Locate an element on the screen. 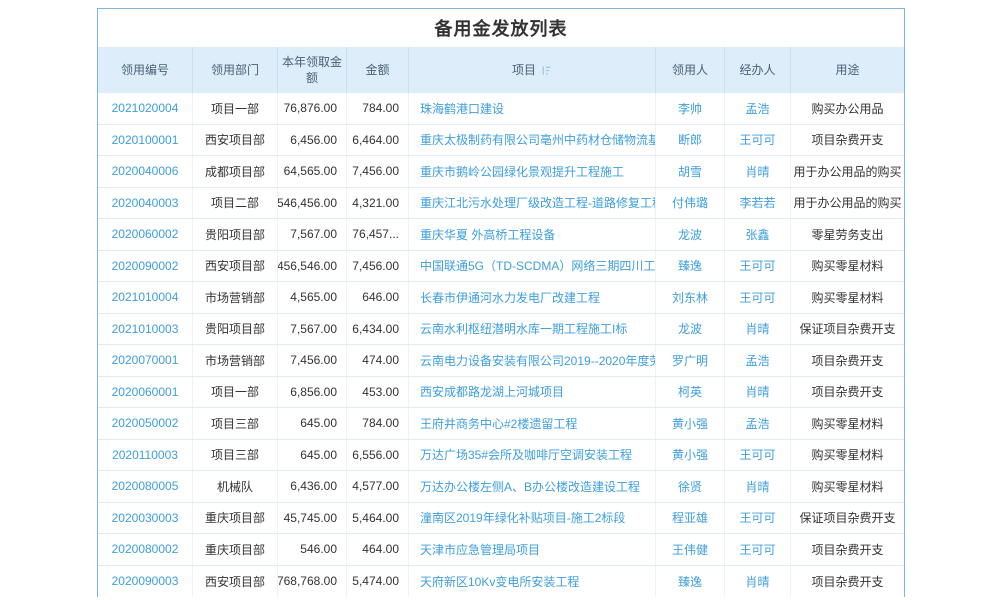 The image size is (1000, 600). cell-requisition-id-link: 2020040003 is located at coordinates (145, 202).